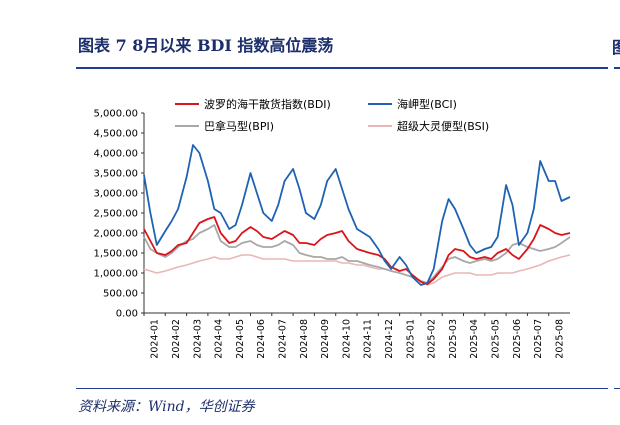  Describe the element at coordinates (282, 339) in the screenshot. I see `x-tick-label: 2024-07` at that location.